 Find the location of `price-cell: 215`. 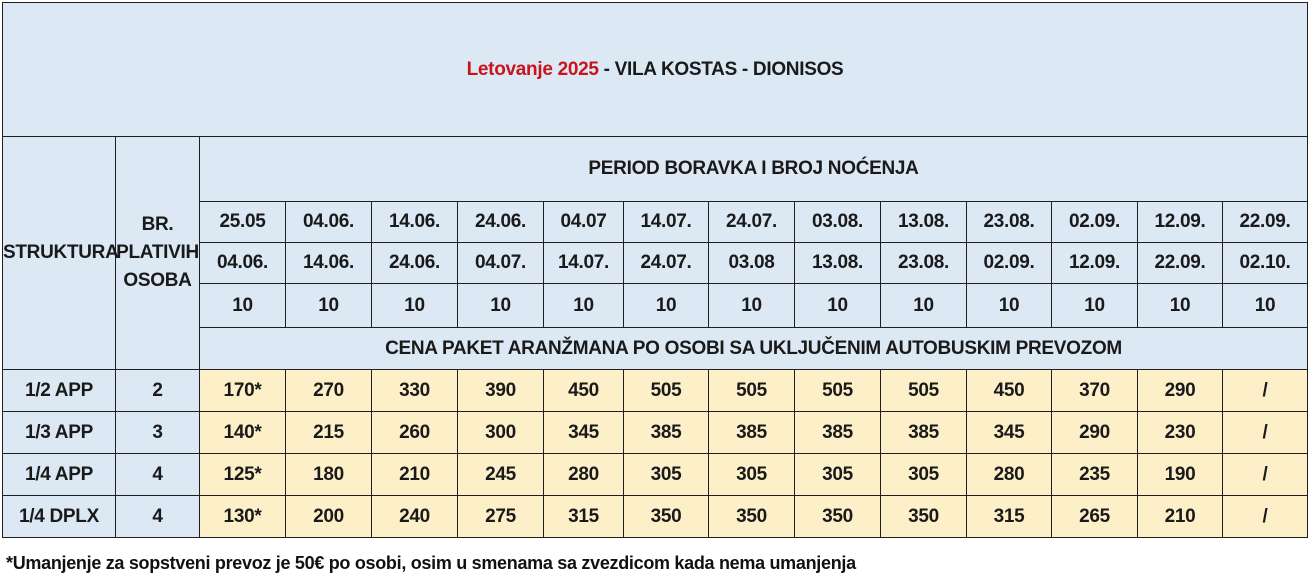

price-cell: 215 is located at coordinates (328, 432).